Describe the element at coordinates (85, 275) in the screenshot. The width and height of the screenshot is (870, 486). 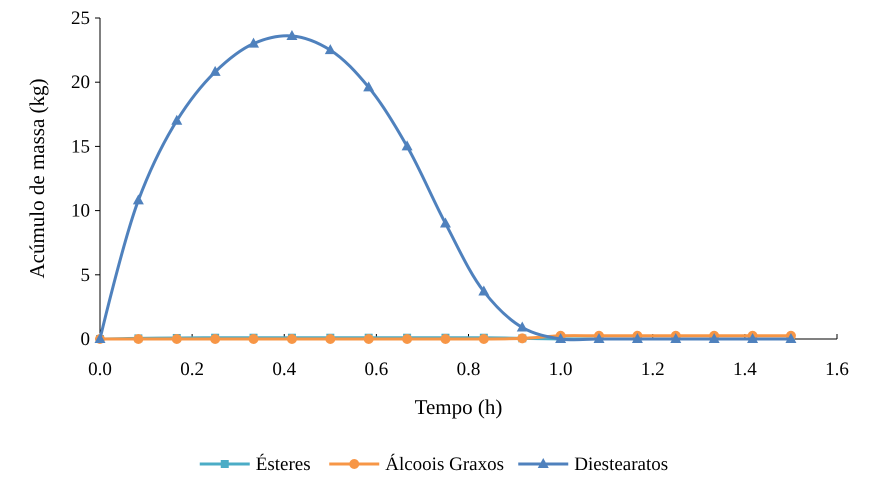
I see `y-tick-label: 5` at that location.